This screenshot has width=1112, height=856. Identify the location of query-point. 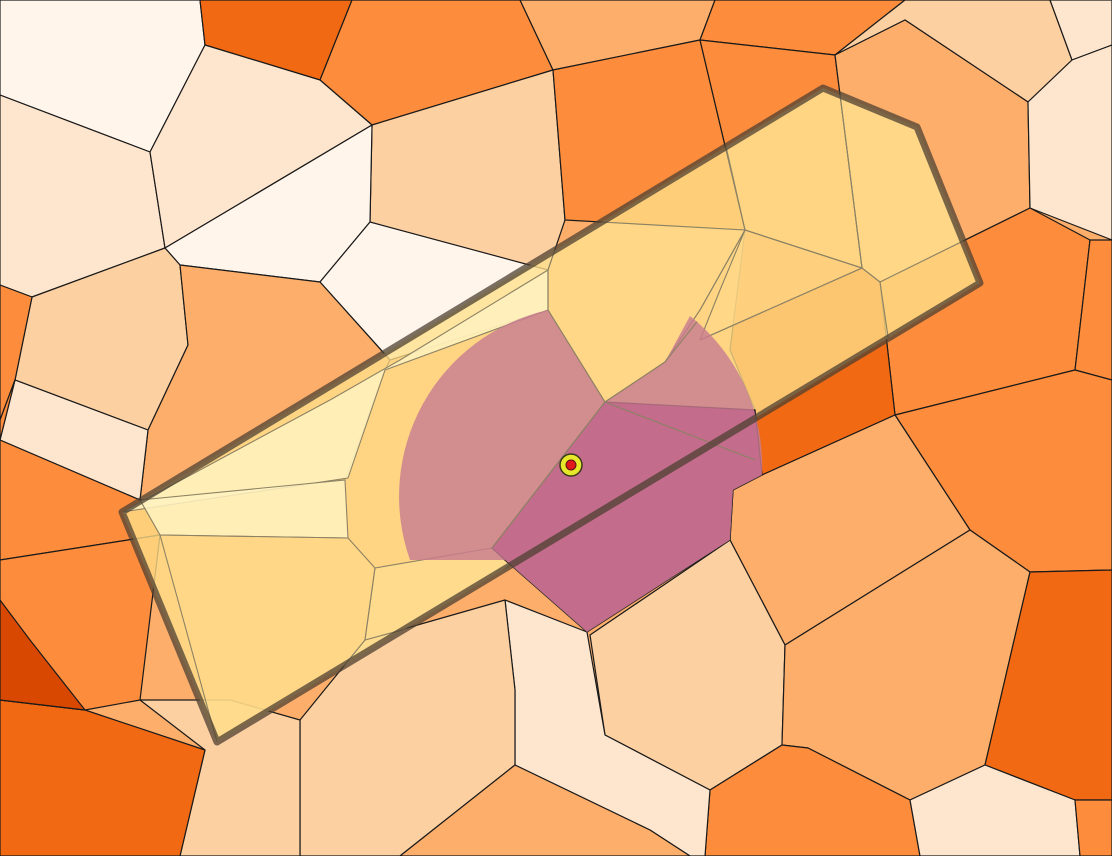
(571, 465).